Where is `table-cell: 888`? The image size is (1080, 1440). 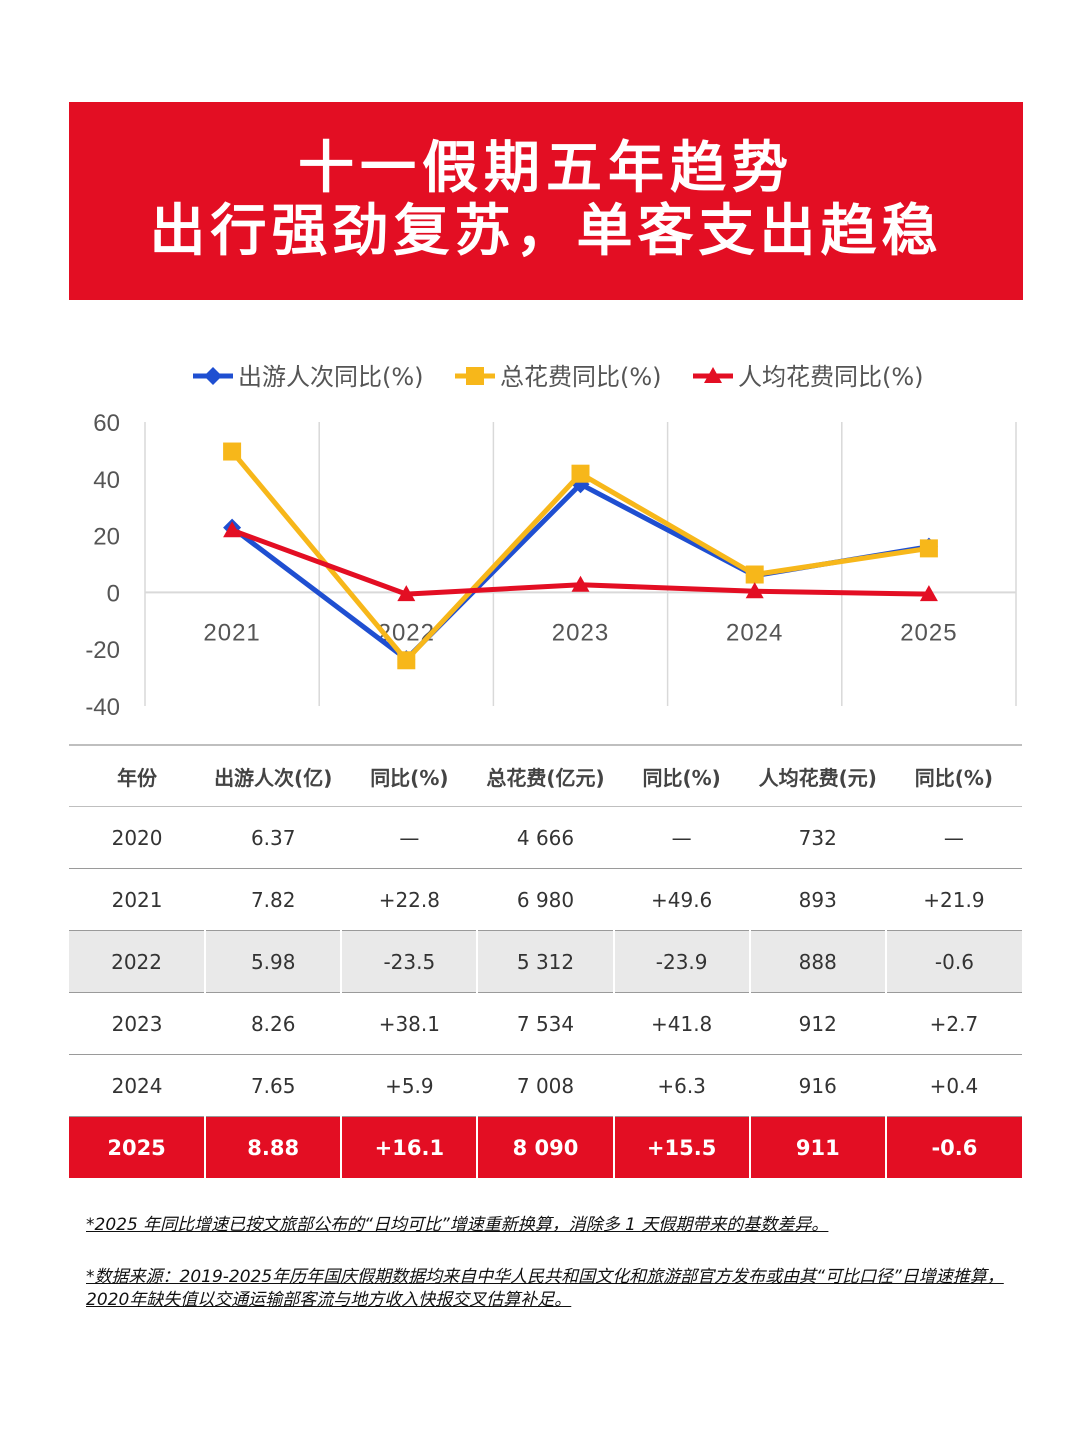
table-cell: 888 is located at coordinates (817, 961).